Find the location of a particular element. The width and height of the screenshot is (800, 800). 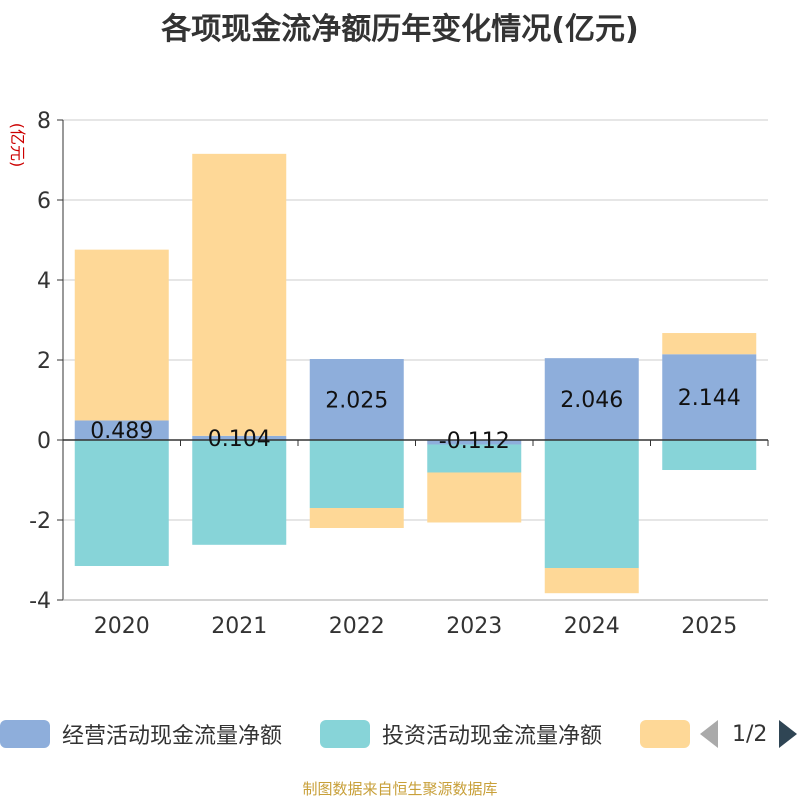

data-label: 2.025 is located at coordinates (356, 401).